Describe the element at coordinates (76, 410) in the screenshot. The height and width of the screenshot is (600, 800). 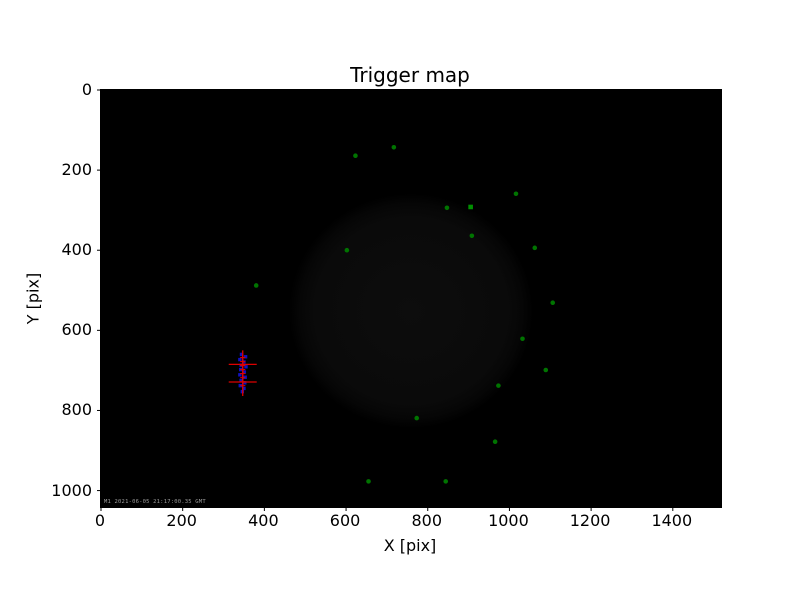
I see `y-tick-label: 800` at that location.